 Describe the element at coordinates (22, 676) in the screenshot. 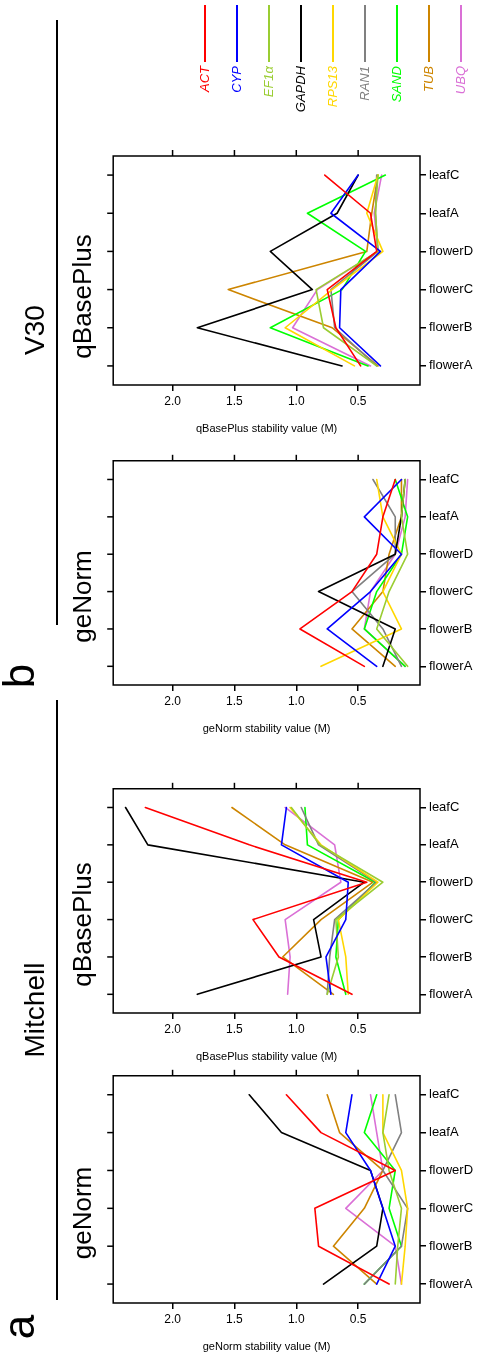

I see `text: b` at that location.